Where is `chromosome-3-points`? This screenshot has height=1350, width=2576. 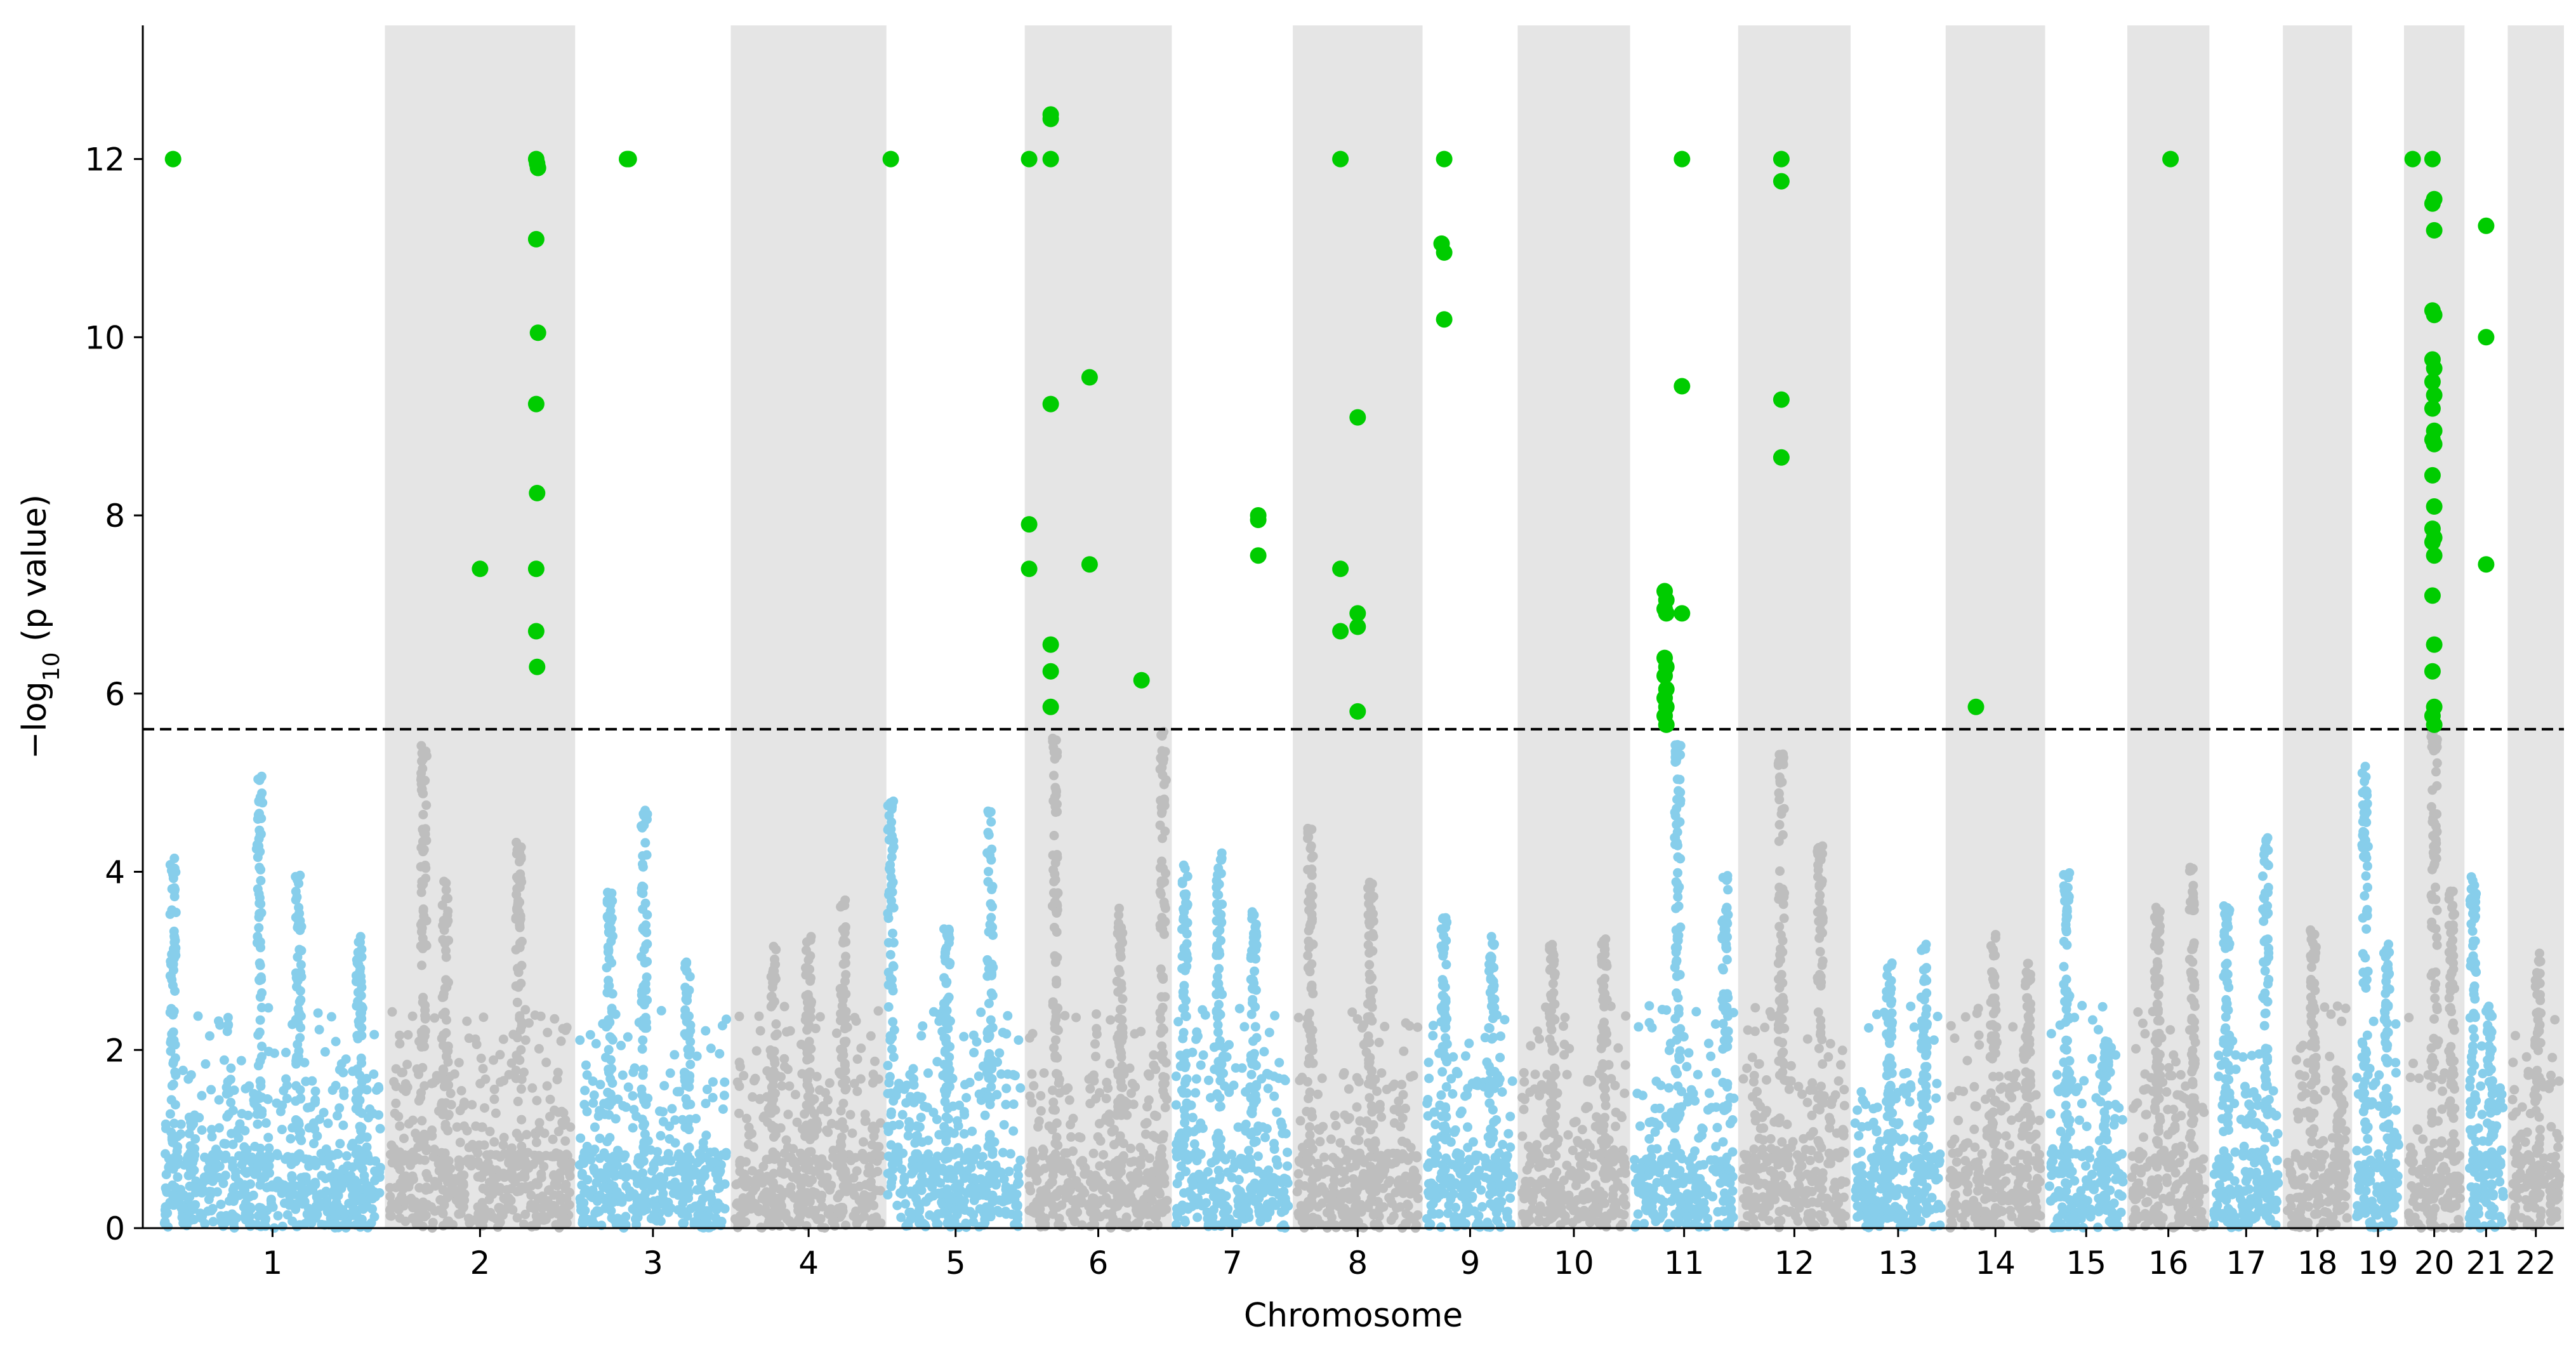
chromosome-3-points is located at coordinates (652, 1019).